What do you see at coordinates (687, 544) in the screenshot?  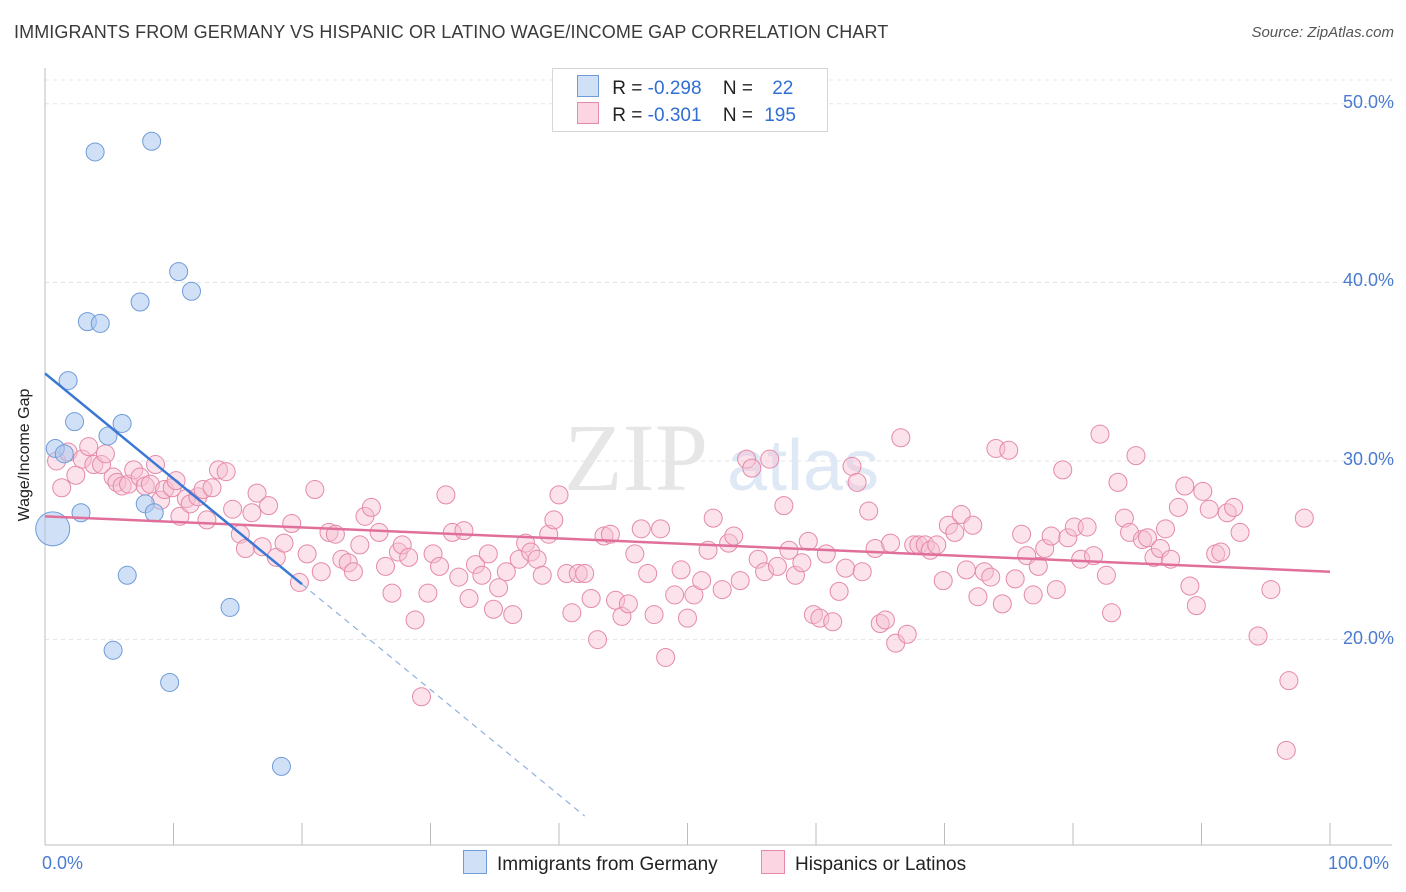 I see `trend-line-hispanic` at bounding box center [687, 544].